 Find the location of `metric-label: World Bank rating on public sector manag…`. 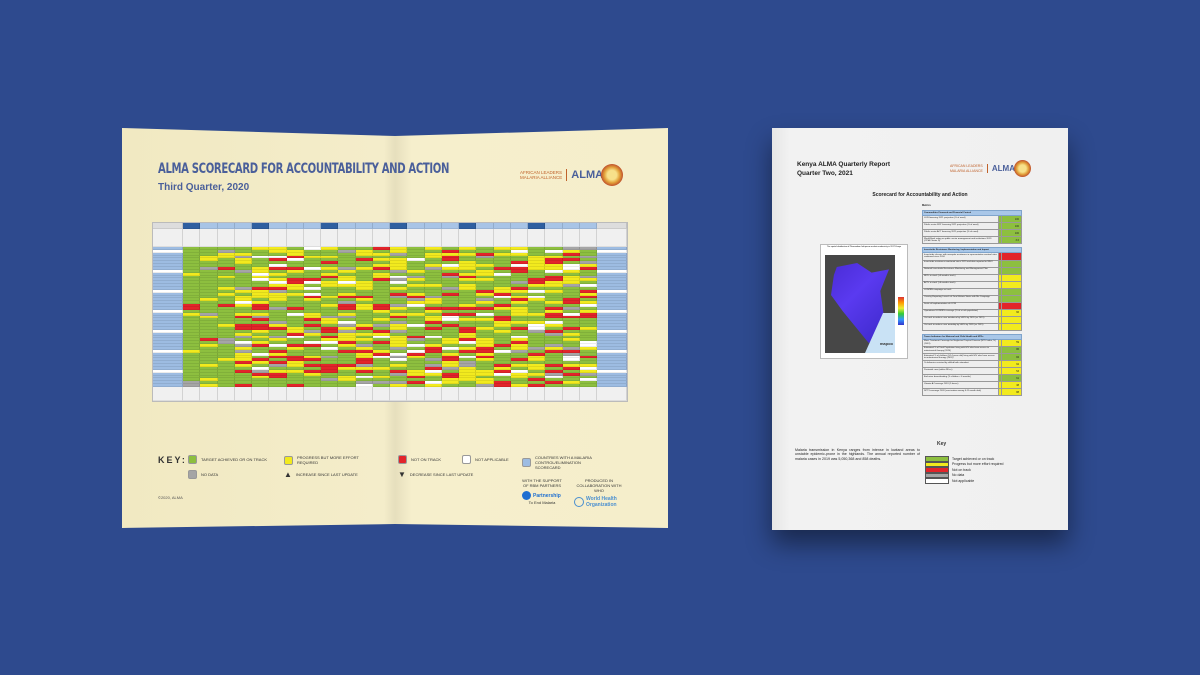

metric-label: World Bank rating on public sector manag… is located at coordinates (958, 240).